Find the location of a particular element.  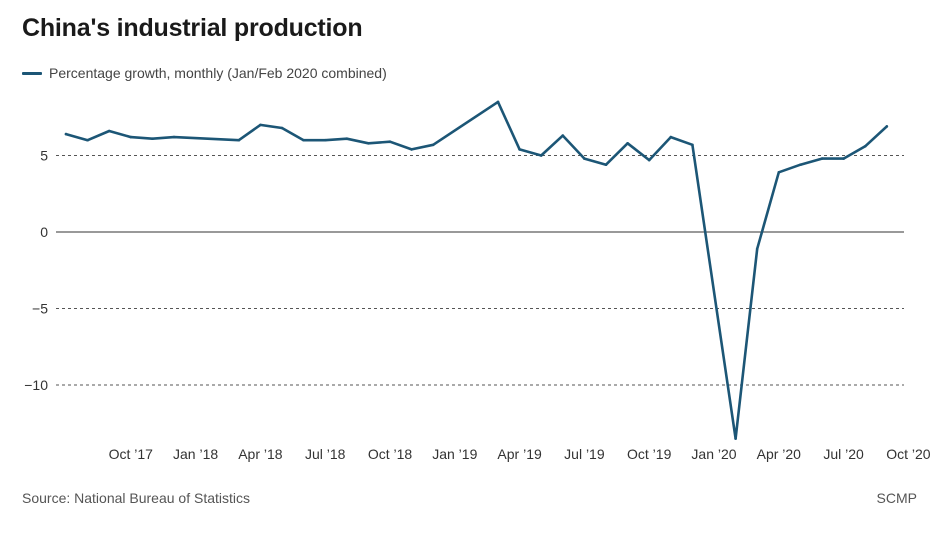

y-tick-label: −10 is located at coordinates (36, 385).